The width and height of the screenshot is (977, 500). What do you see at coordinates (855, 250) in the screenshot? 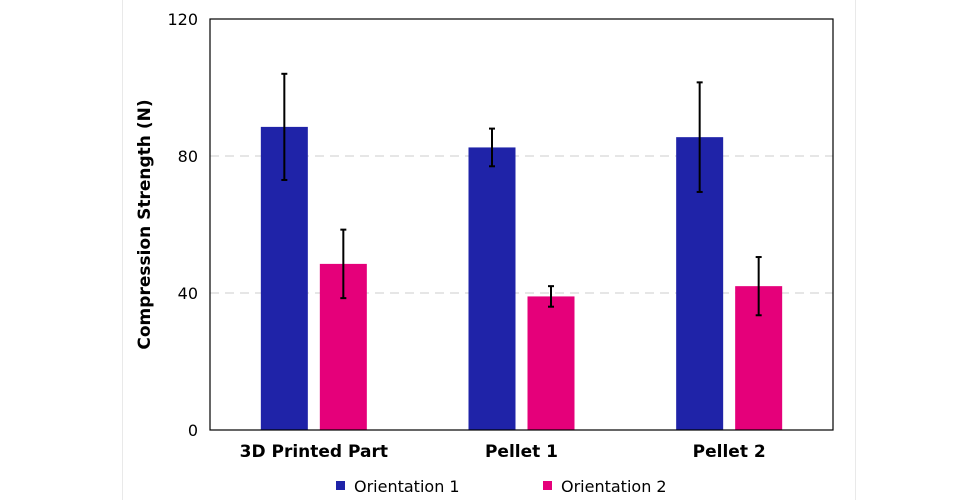
I see `right-frame-line` at bounding box center [855, 250].